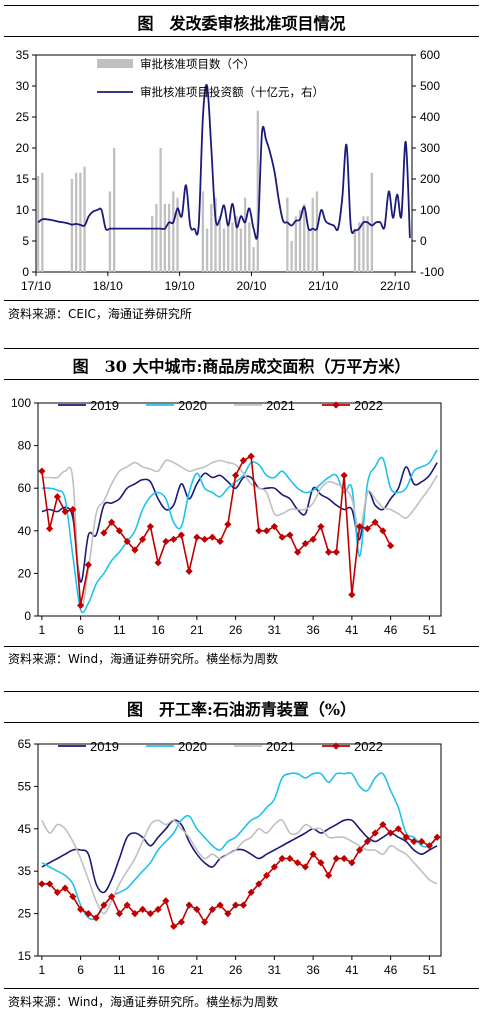  I want to click on chart3-x-tick-label: 41, so click(352, 970).